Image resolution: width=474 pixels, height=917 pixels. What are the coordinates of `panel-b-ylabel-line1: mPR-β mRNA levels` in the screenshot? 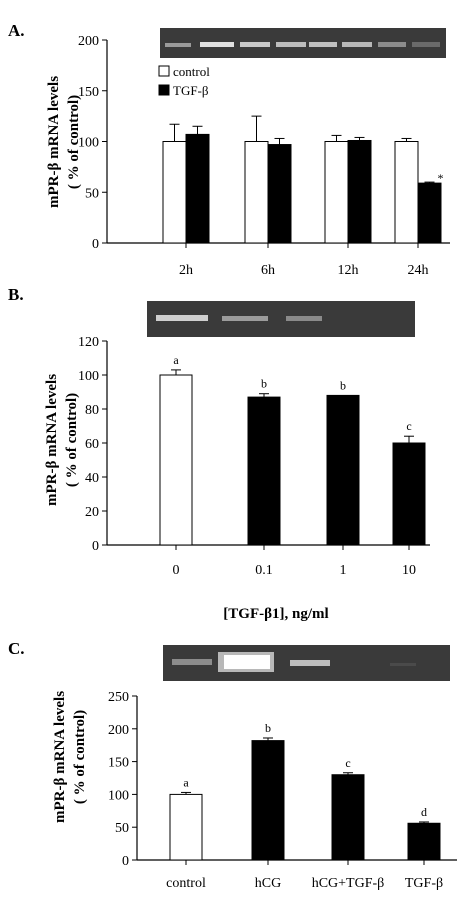 It's located at (52, 440).